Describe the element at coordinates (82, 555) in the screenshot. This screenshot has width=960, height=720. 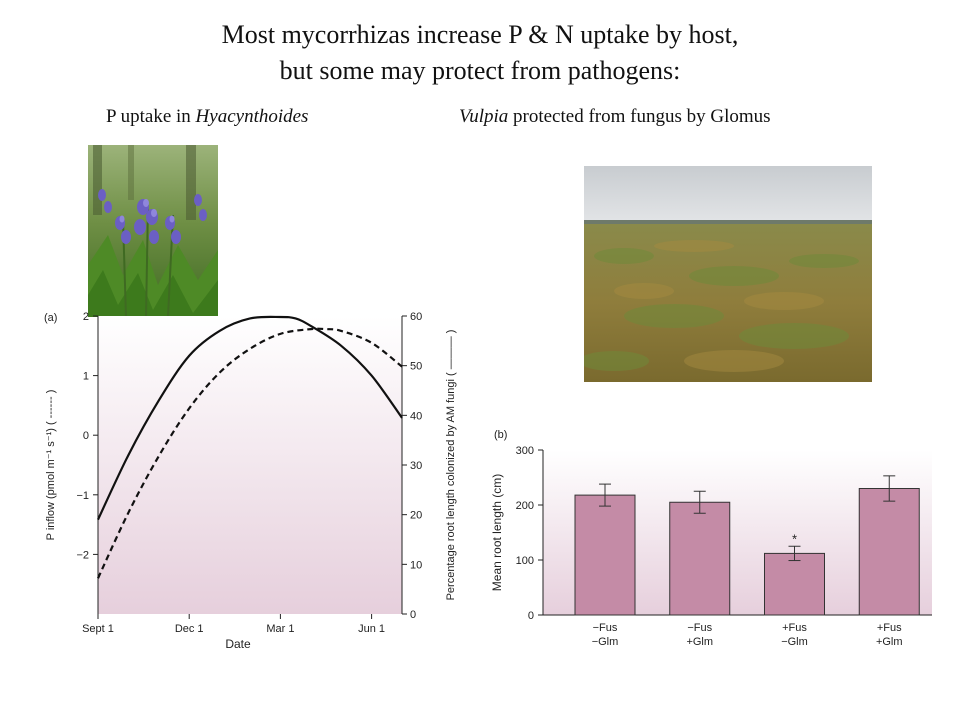
I see `chart-a-left-tick-label: −2` at that location.